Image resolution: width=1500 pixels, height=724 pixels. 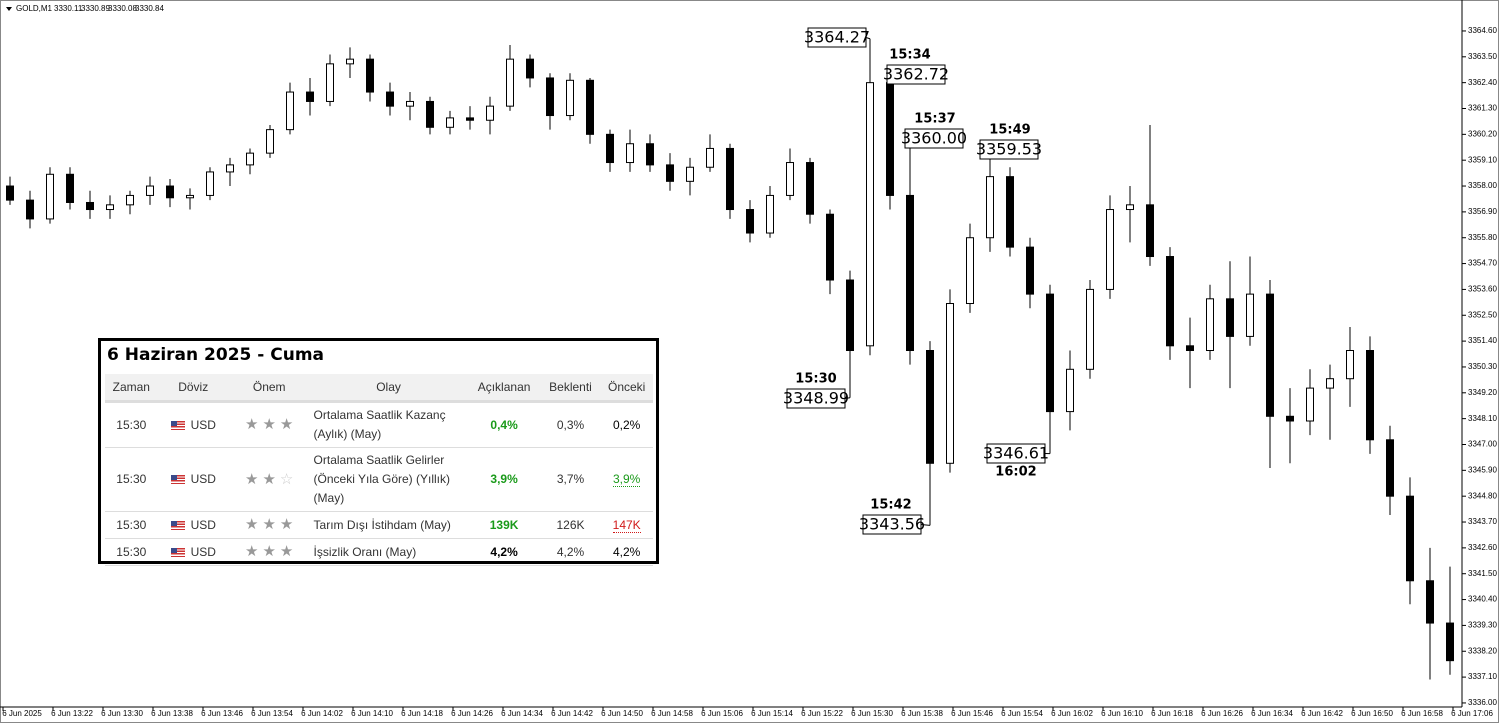 What do you see at coordinates (1482, 108) in the screenshot?
I see `y-tick-label: 3361.30` at bounding box center [1482, 108].